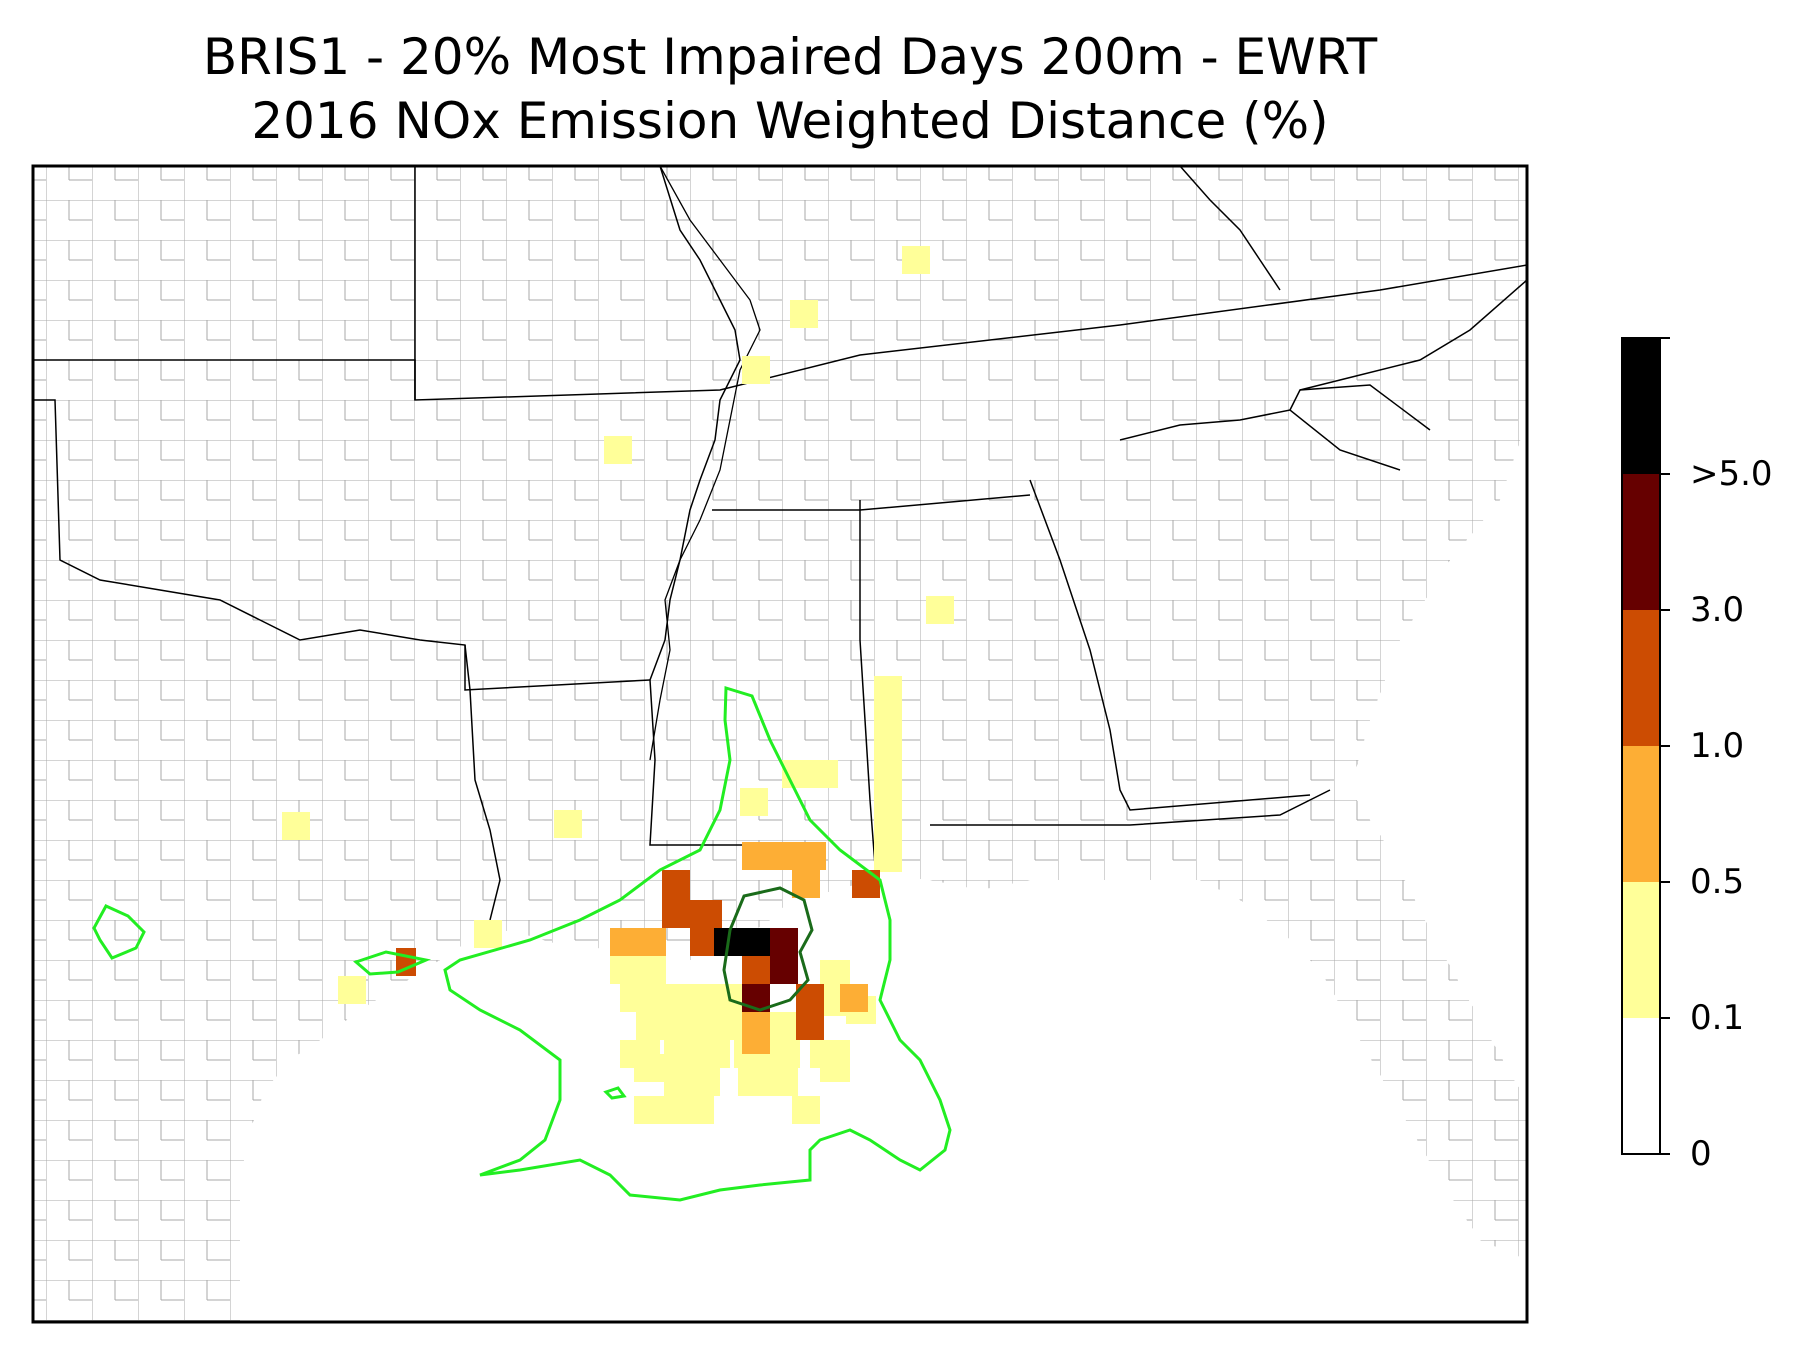 The image size is (1815, 1352). What do you see at coordinates (1717, 882) in the screenshot?
I see `colorbar-label-0-5: 0.5` at bounding box center [1717, 882].